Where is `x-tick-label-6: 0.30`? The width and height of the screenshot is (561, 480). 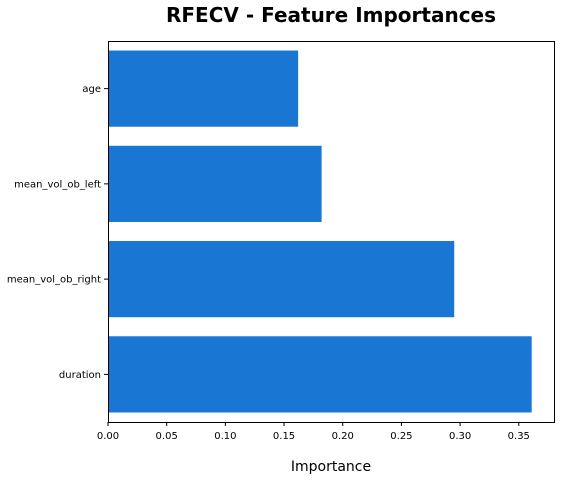 x-tick-label-6: 0.30 is located at coordinates (460, 436).